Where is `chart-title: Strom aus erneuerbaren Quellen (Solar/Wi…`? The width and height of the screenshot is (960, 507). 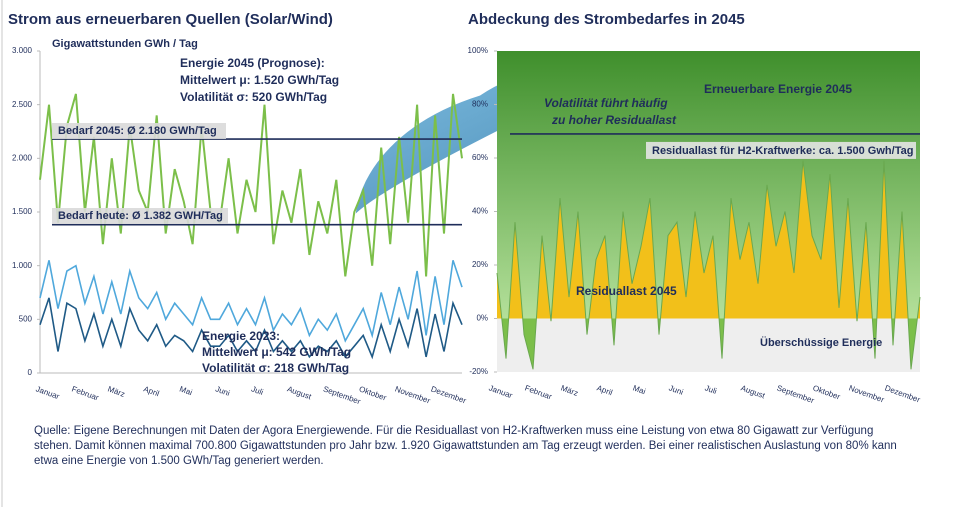 chart-title: Strom aus erneuerbaren Quellen (Solar/Wi… is located at coordinates (170, 19).